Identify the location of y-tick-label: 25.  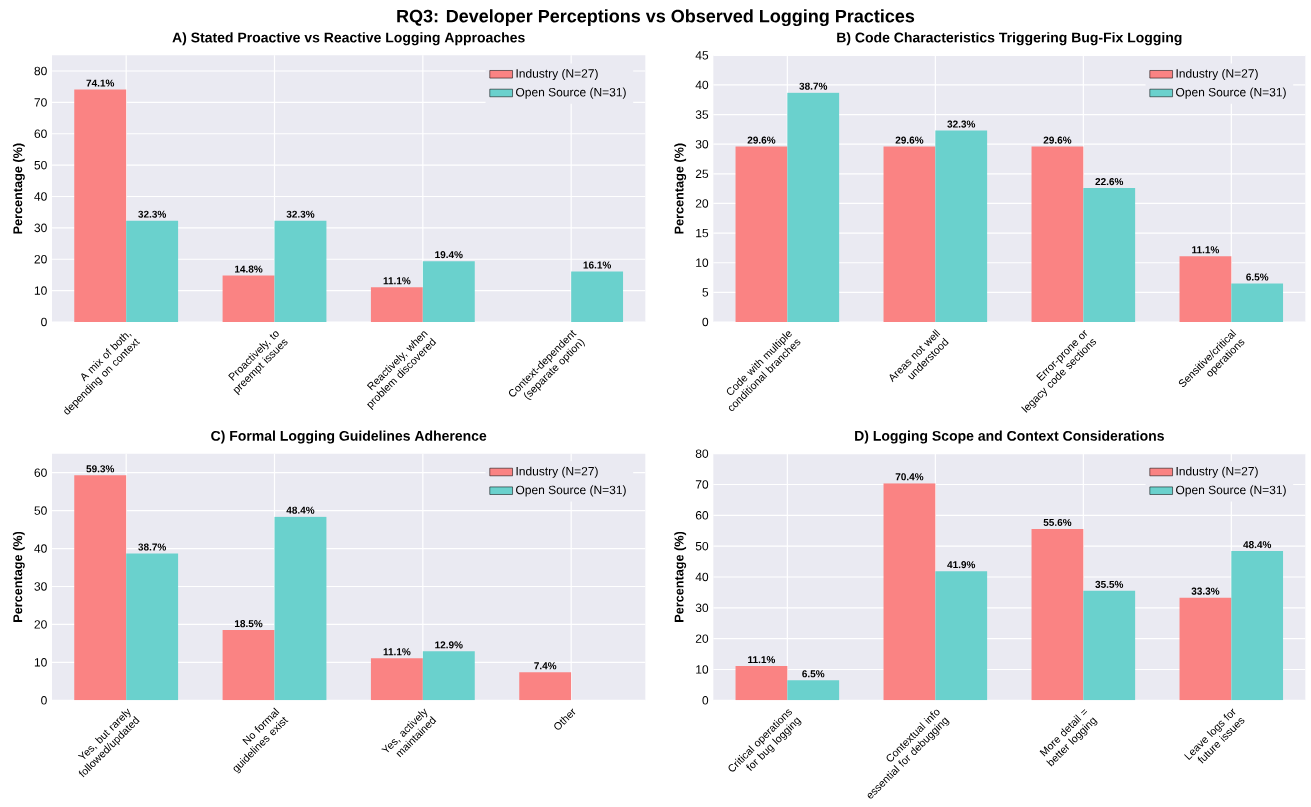
(702, 174).